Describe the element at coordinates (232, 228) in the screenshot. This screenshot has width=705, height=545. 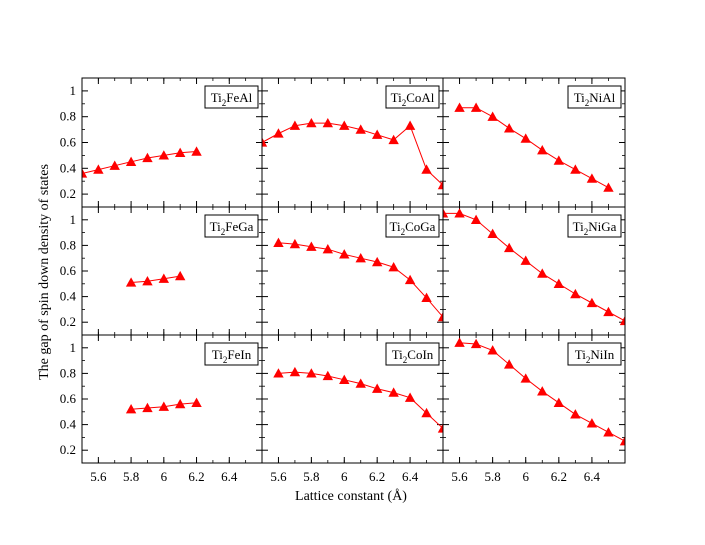
I see `compound-label: Ti2FeGa` at that location.